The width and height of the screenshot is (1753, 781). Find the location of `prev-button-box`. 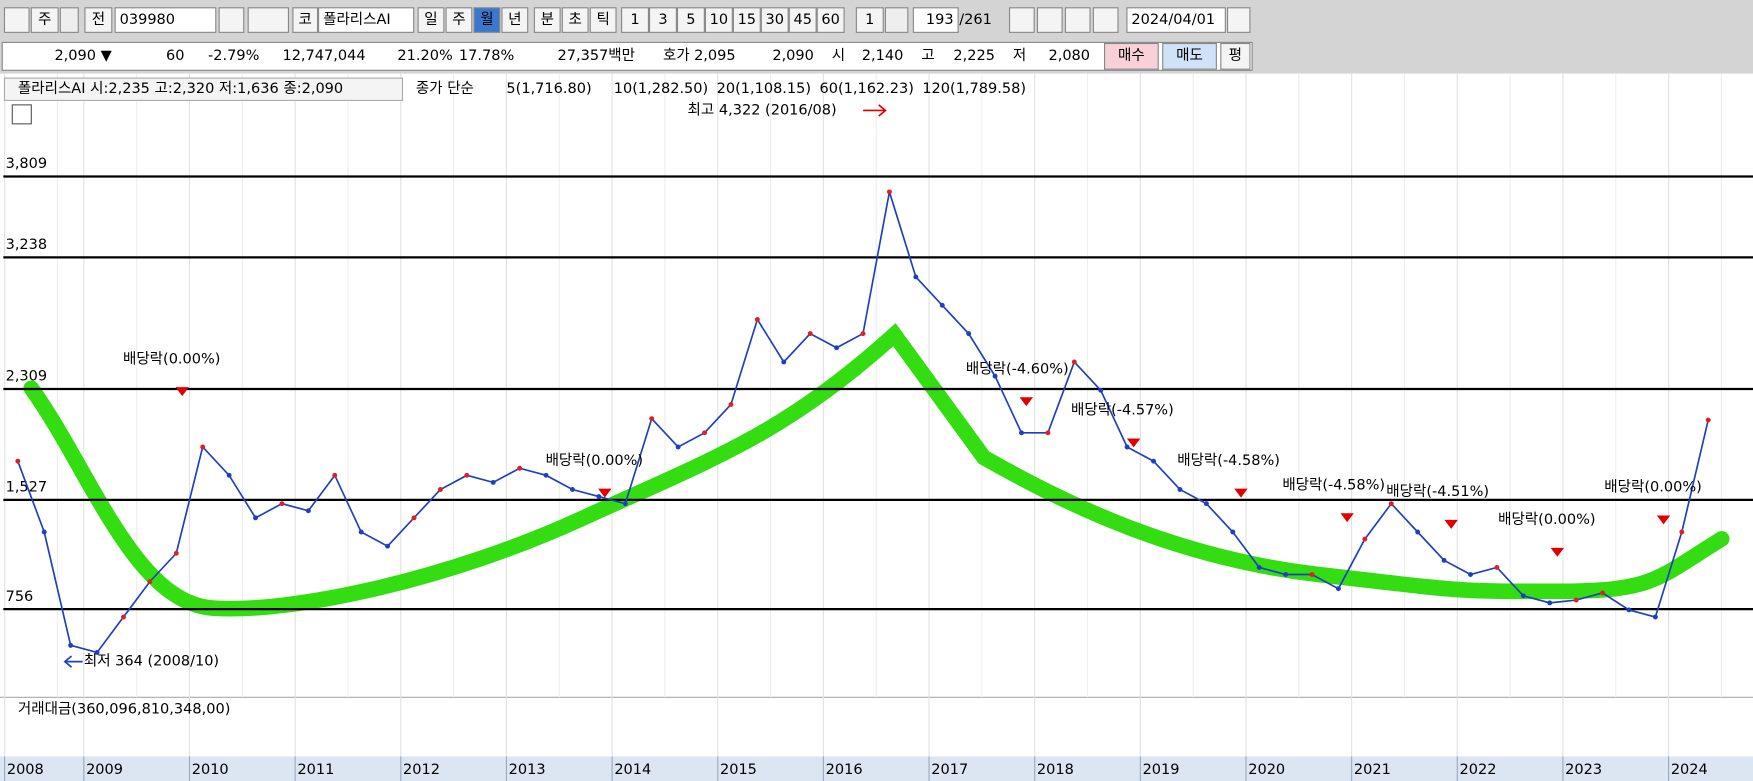

prev-button-box is located at coordinates (98, 20).